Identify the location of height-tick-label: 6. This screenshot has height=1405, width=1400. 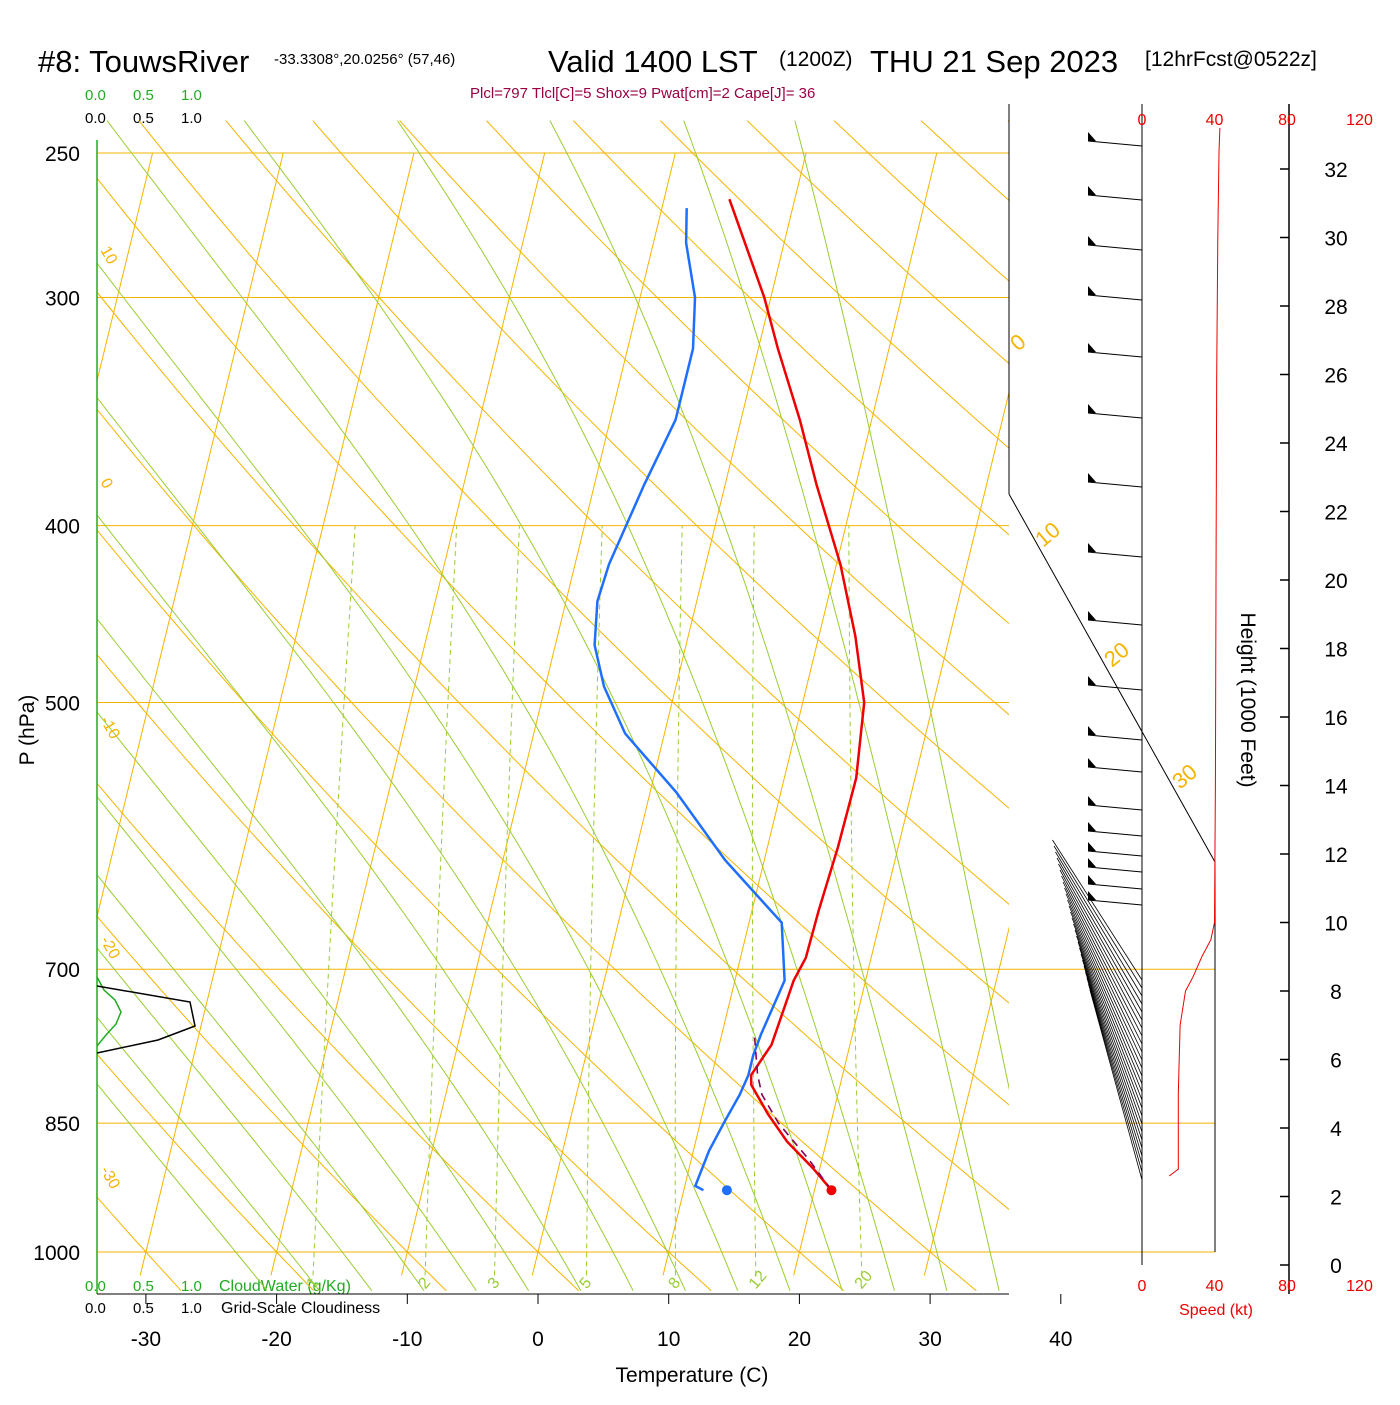
(1336, 1061).